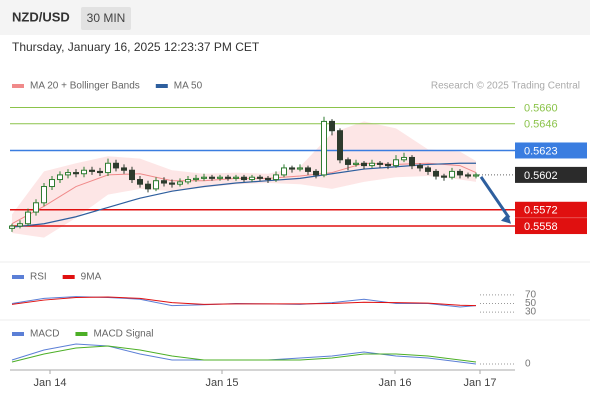  What do you see at coordinates (541, 211) in the screenshot?
I see `level-label: 0.5572` at bounding box center [541, 211].